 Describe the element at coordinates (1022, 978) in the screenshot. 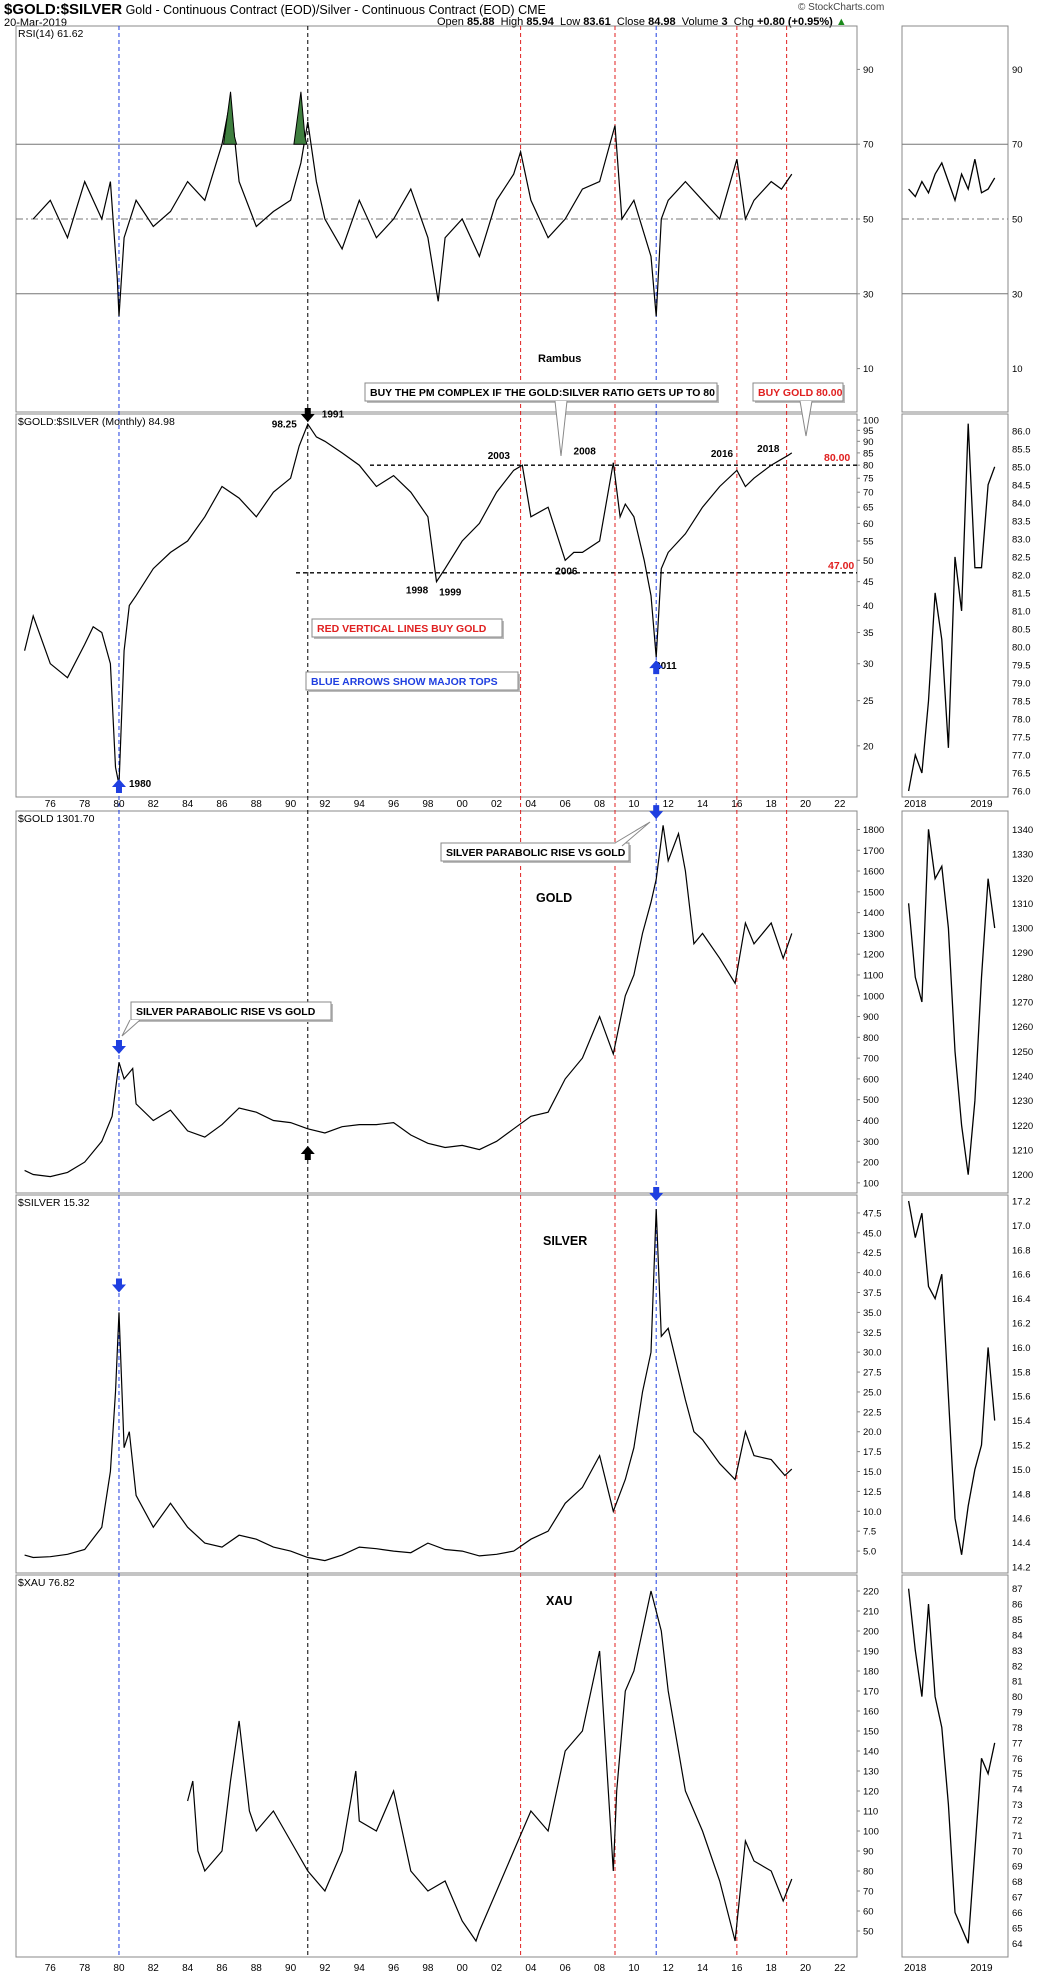

I see `gold-mini-ytick-label: 1280` at that location.